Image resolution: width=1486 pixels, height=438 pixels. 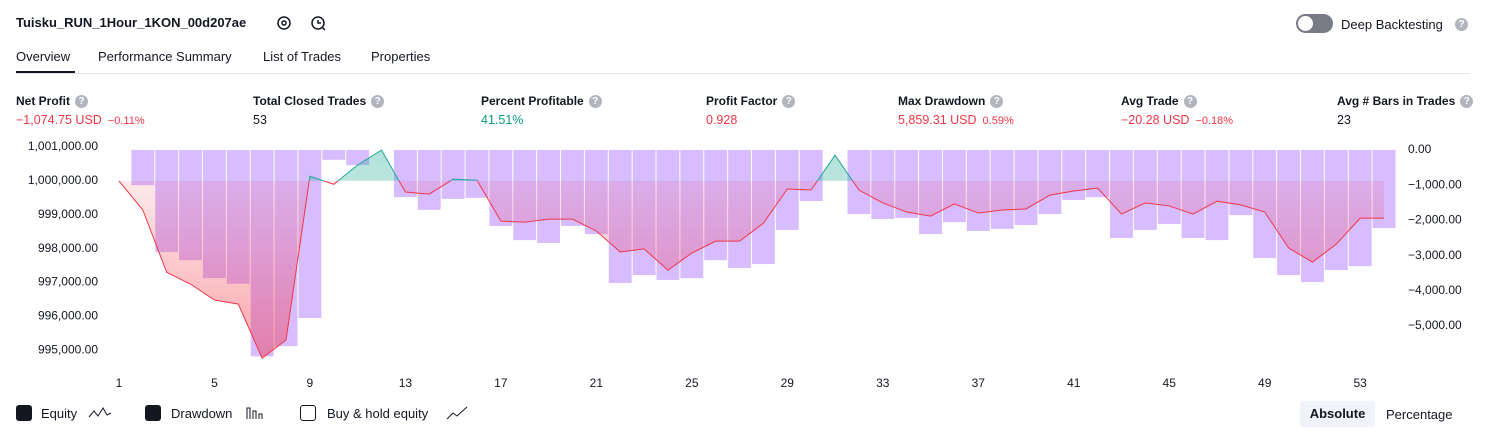 What do you see at coordinates (43, 101) in the screenshot?
I see `metric-label-text: Net Profit` at bounding box center [43, 101].